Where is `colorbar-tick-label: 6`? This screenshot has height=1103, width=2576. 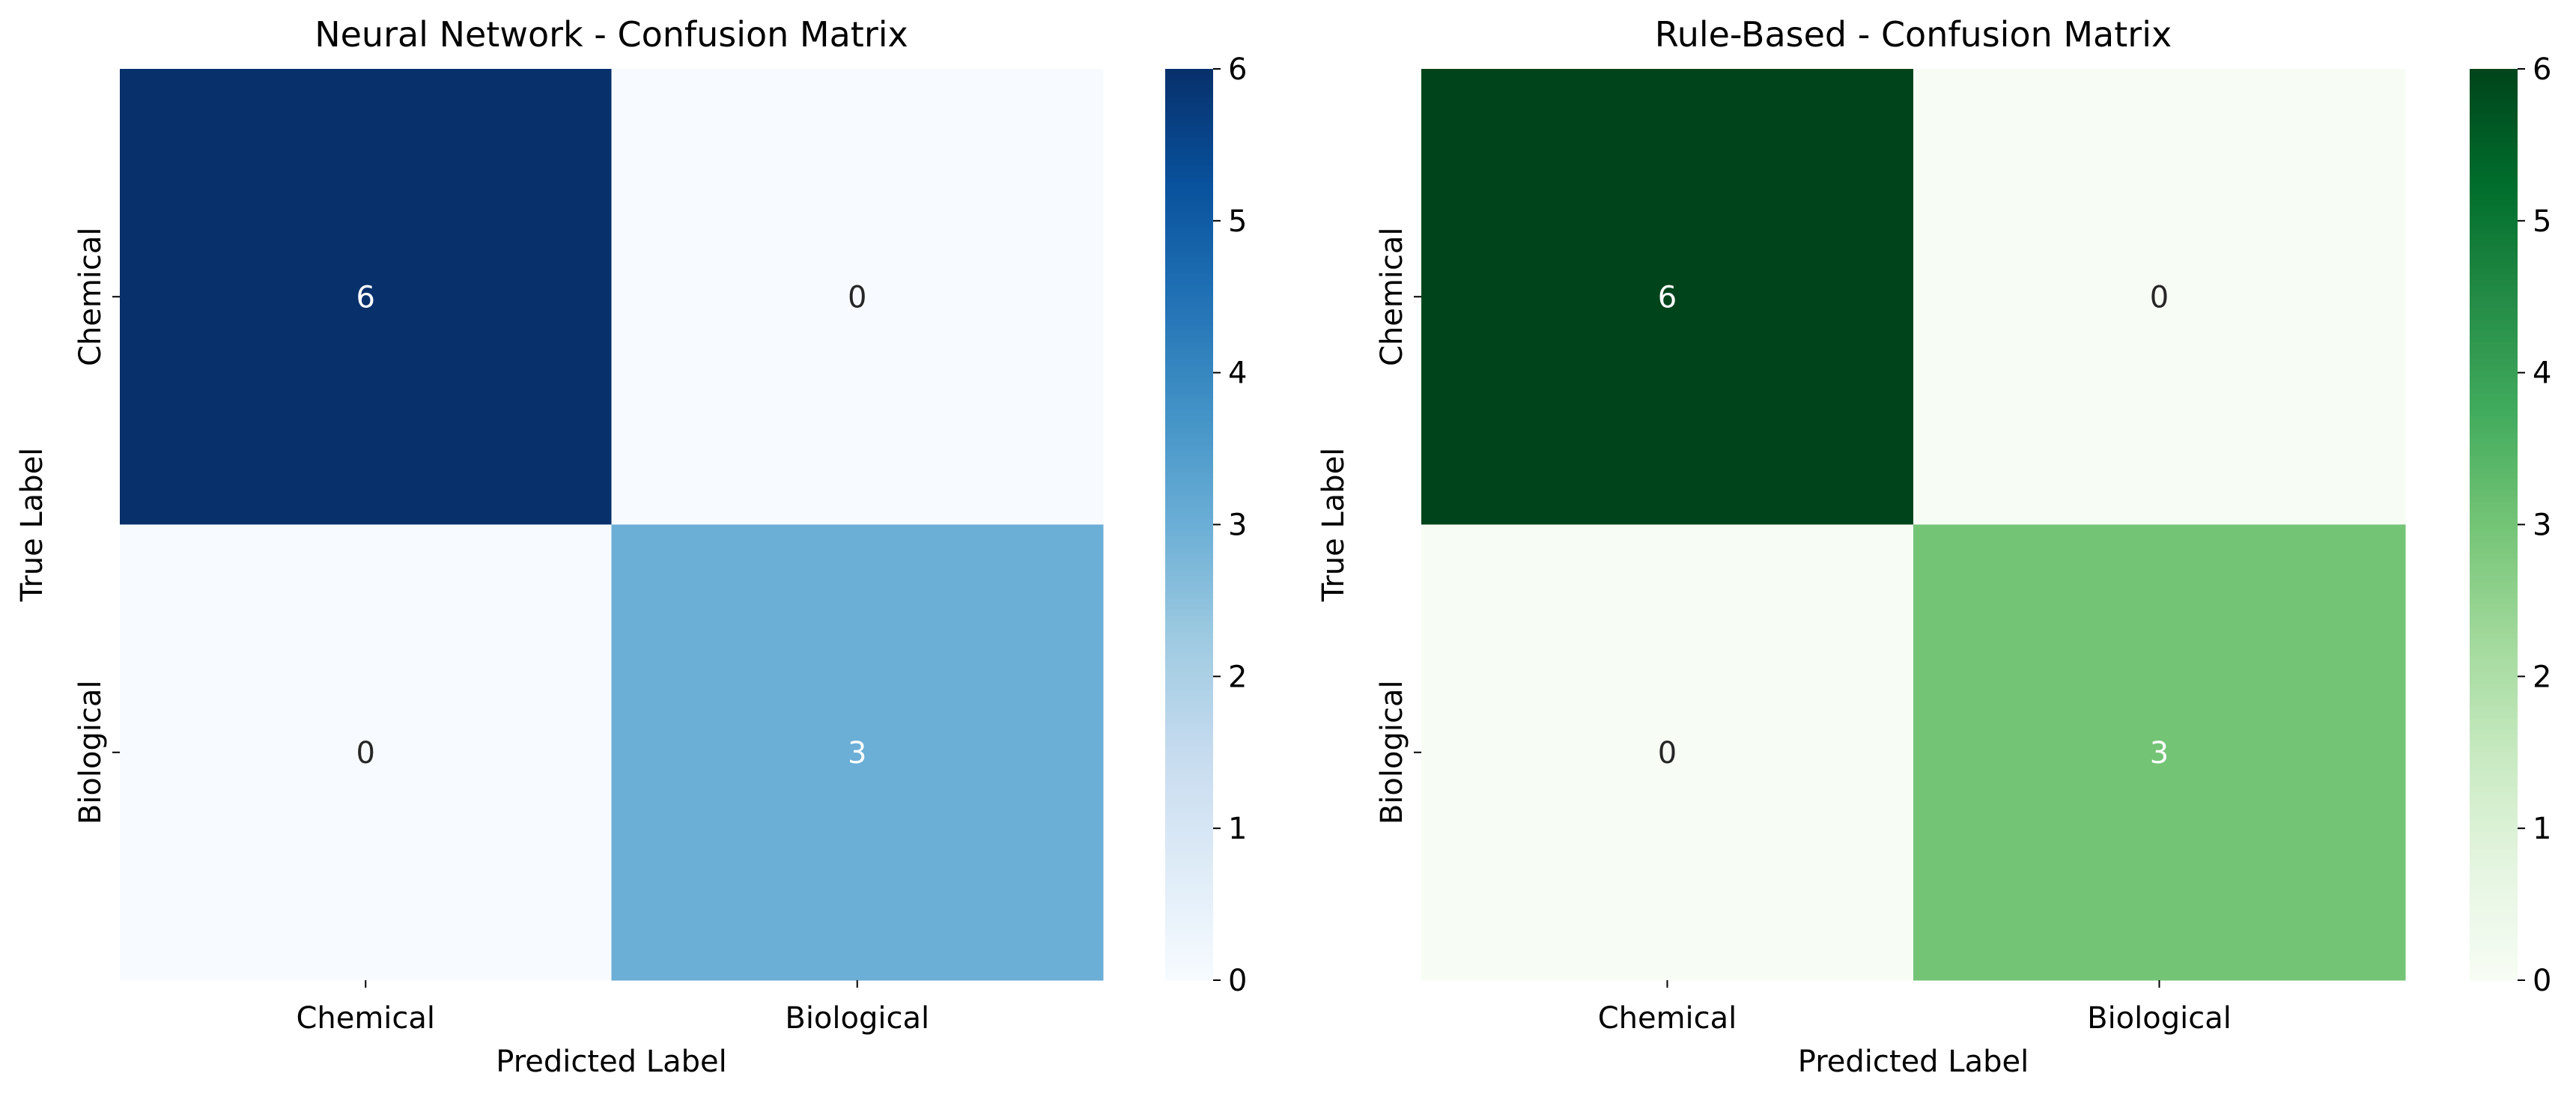
colorbar-tick-label: 6 is located at coordinates (2542, 69).